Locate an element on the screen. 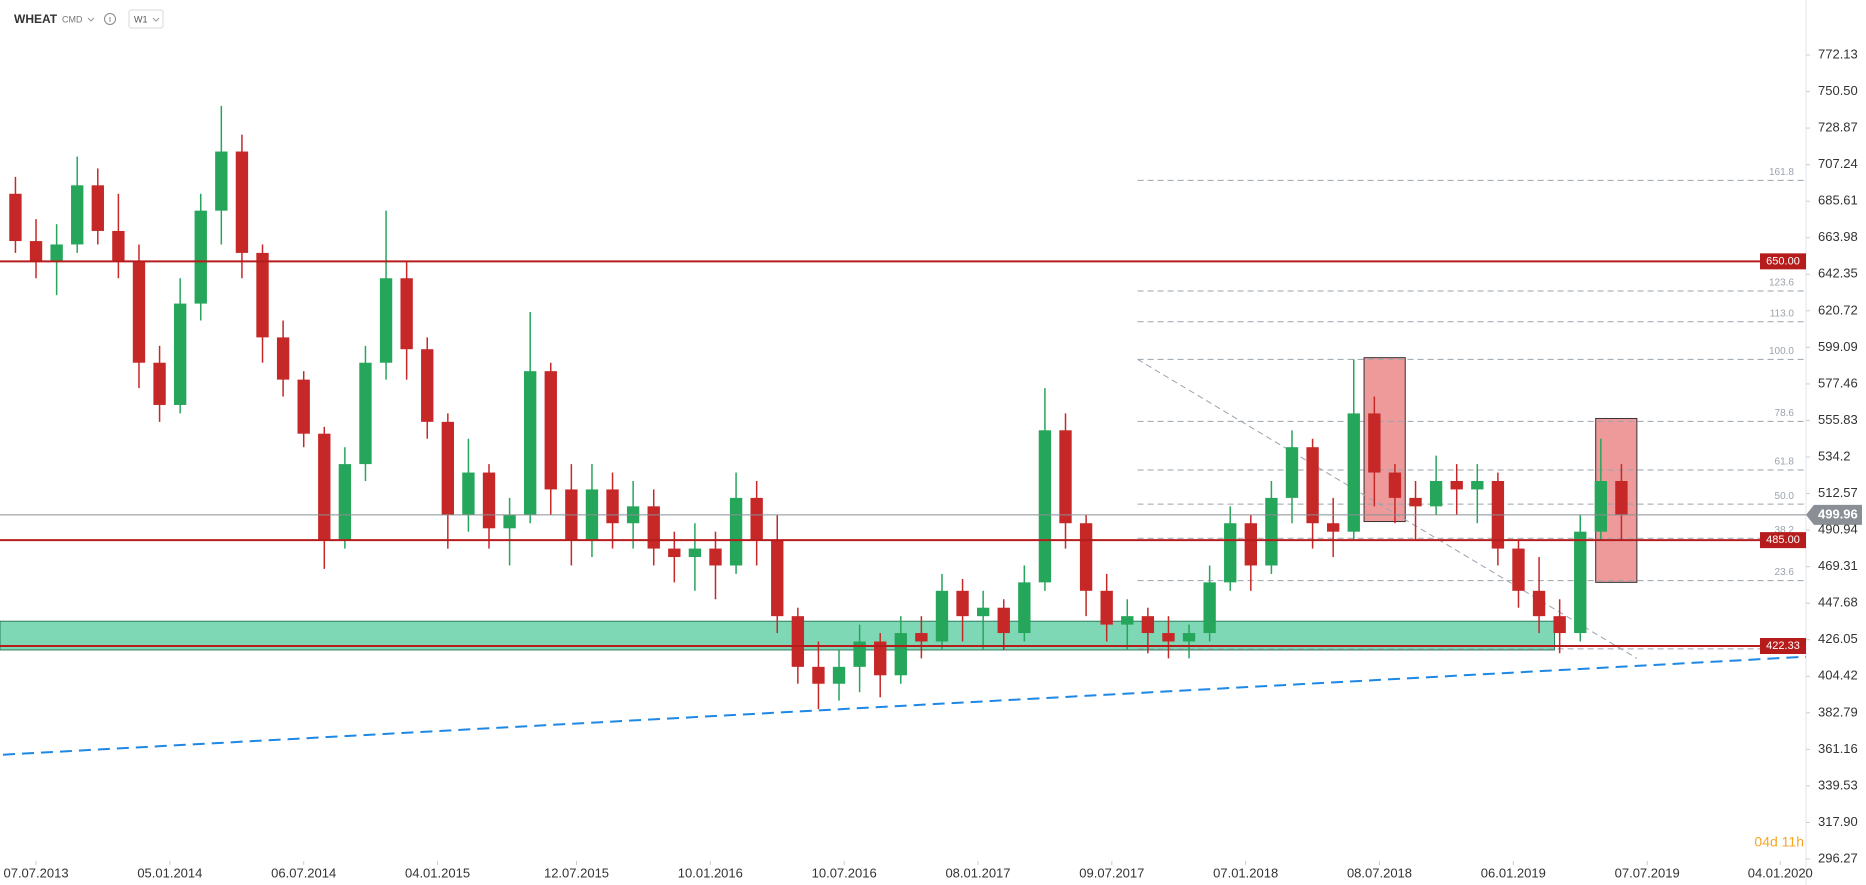 This screenshot has height=885, width=1866. y-tick-label: 490.94 is located at coordinates (1838, 529).